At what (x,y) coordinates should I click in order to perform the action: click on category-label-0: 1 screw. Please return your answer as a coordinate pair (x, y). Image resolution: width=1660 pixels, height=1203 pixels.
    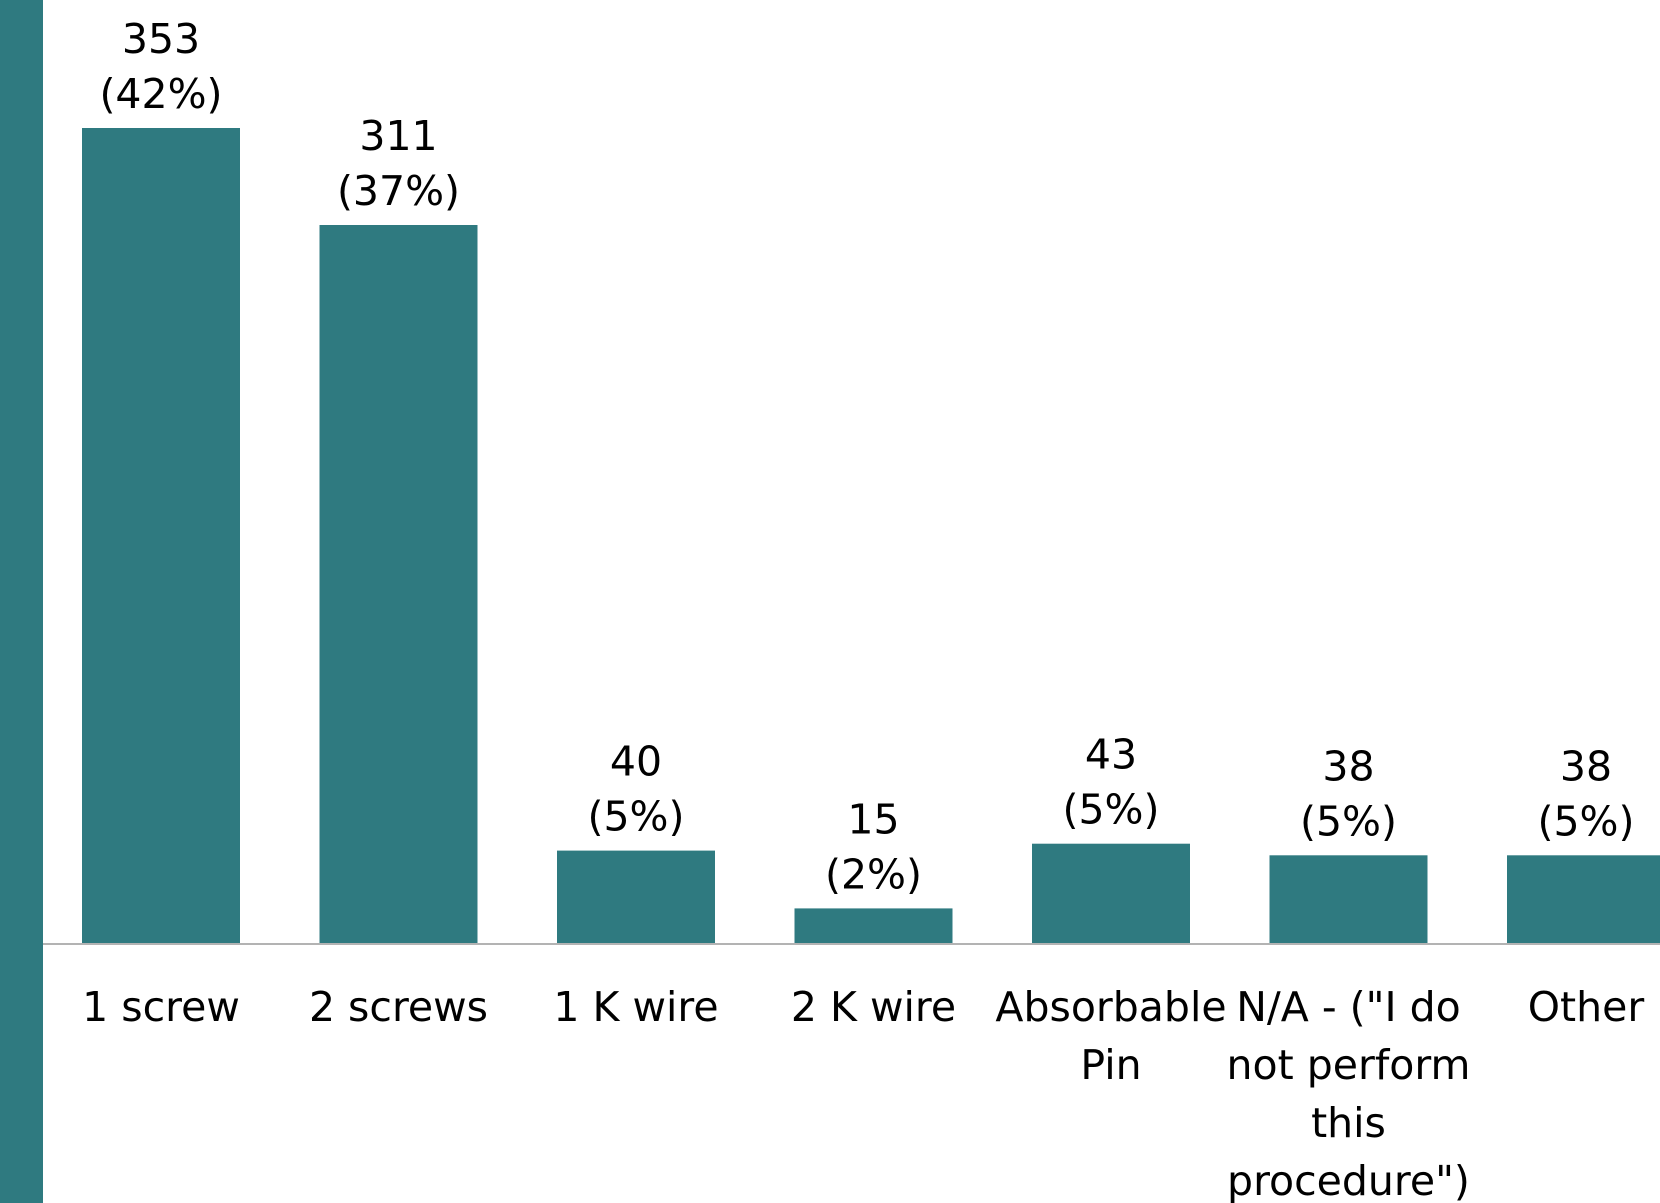
    Looking at the image, I should click on (161, 1007).